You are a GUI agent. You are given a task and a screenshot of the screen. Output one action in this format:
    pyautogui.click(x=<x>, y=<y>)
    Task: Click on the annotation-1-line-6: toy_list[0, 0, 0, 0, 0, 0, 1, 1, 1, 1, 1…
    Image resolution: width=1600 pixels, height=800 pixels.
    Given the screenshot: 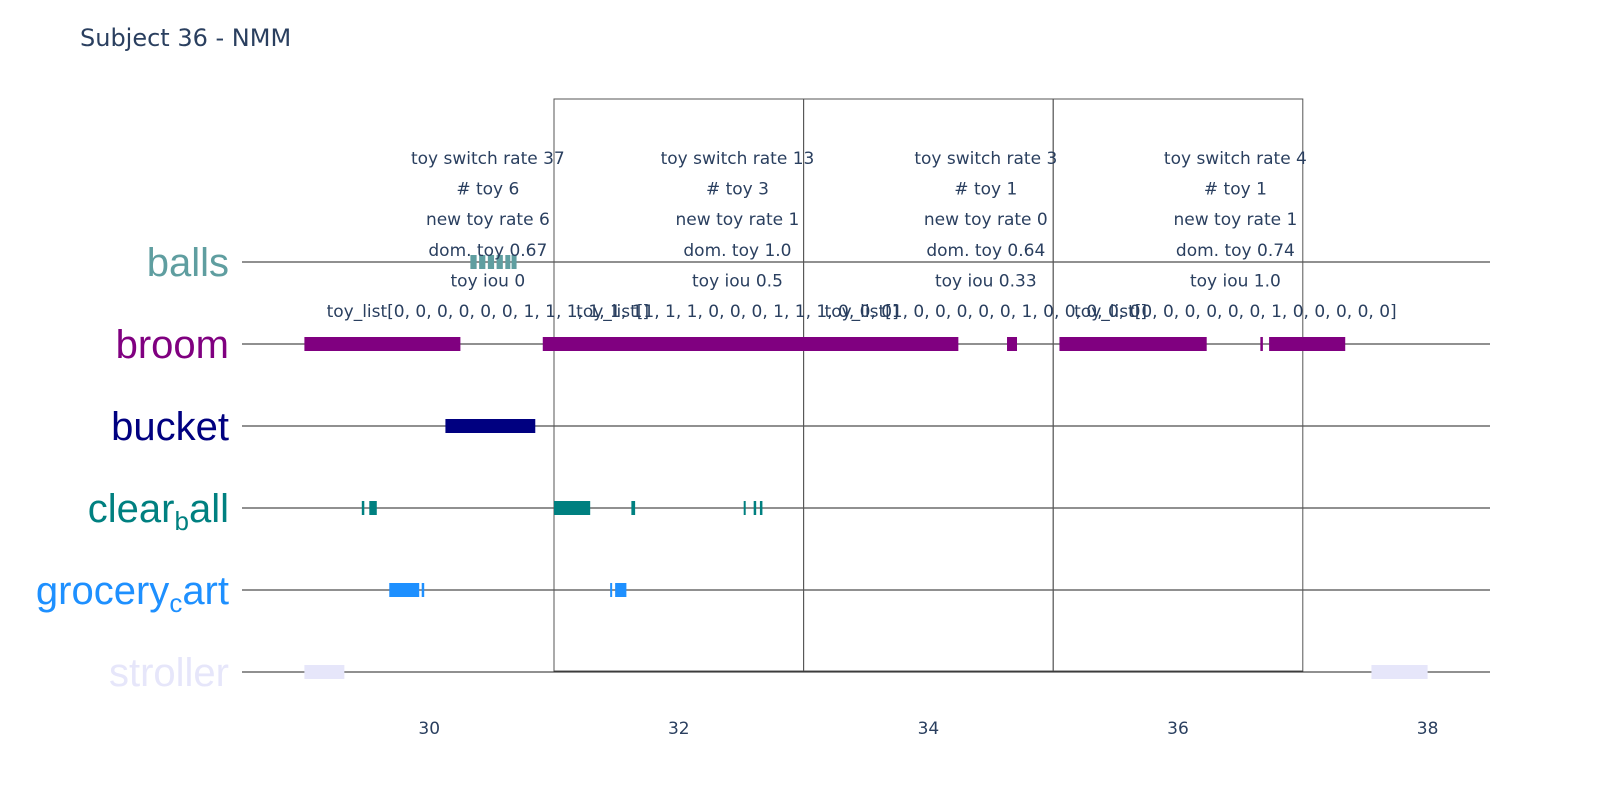 What is the action you would take?
    pyautogui.click(x=488, y=312)
    